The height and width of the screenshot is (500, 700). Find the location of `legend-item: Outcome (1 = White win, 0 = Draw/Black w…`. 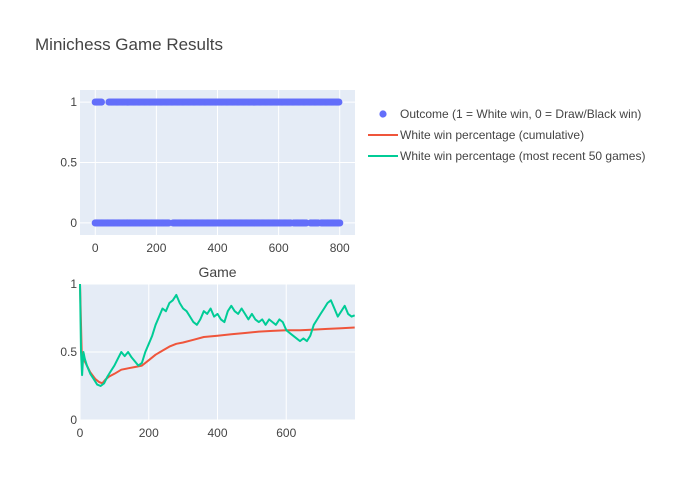

legend-item: Outcome (1 = White win, 0 = Draw/Black w… is located at coordinates (510, 114).